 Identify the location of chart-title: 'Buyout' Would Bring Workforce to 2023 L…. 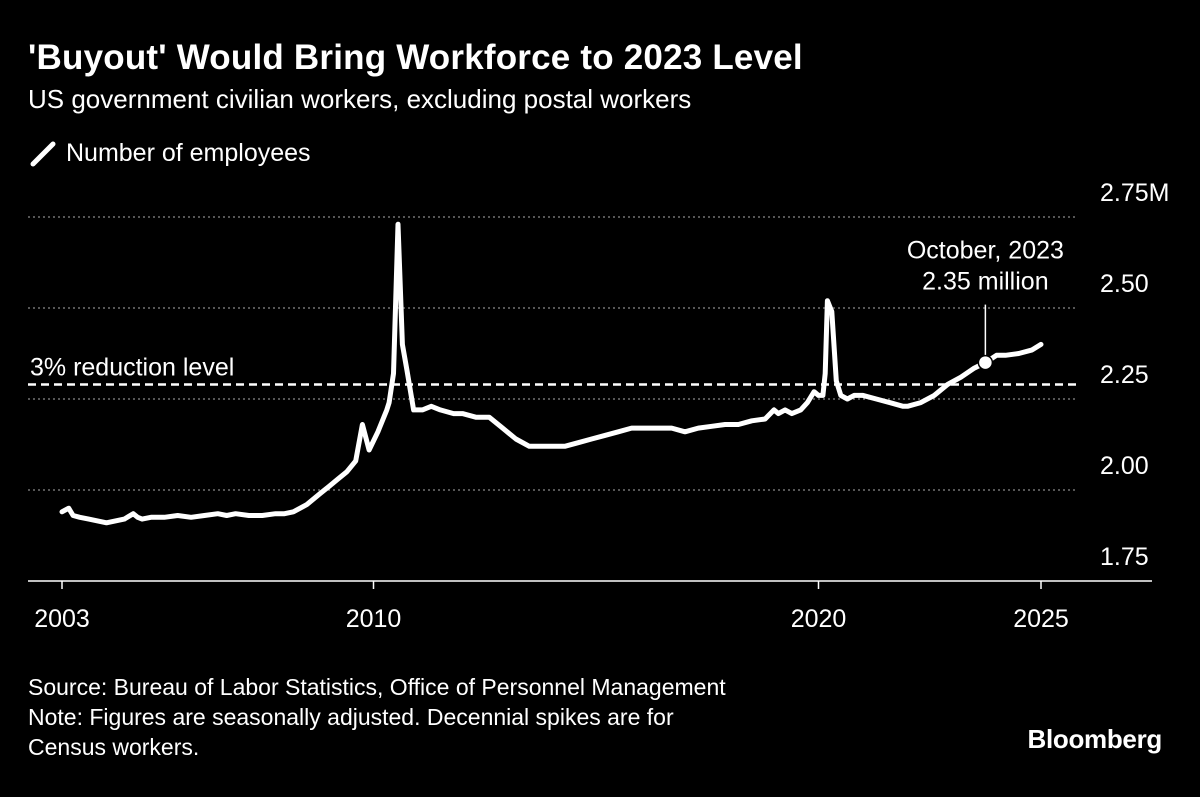
(415, 57).